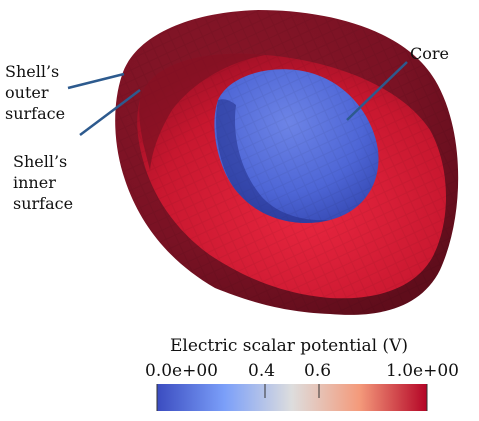 This screenshot has height=421, width=479. What do you see at coordinates (110, 112) in the screenshot?
I see `callout-line-inner` at bounding box center [110, 112].